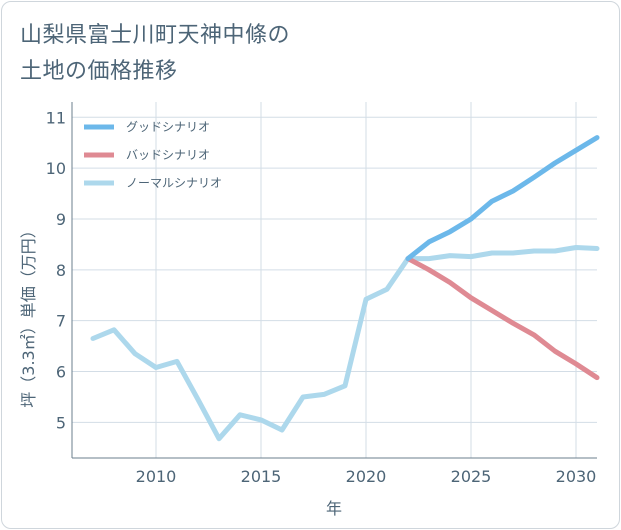  I want to click on y-tick-label: 11, so click(56, 117).